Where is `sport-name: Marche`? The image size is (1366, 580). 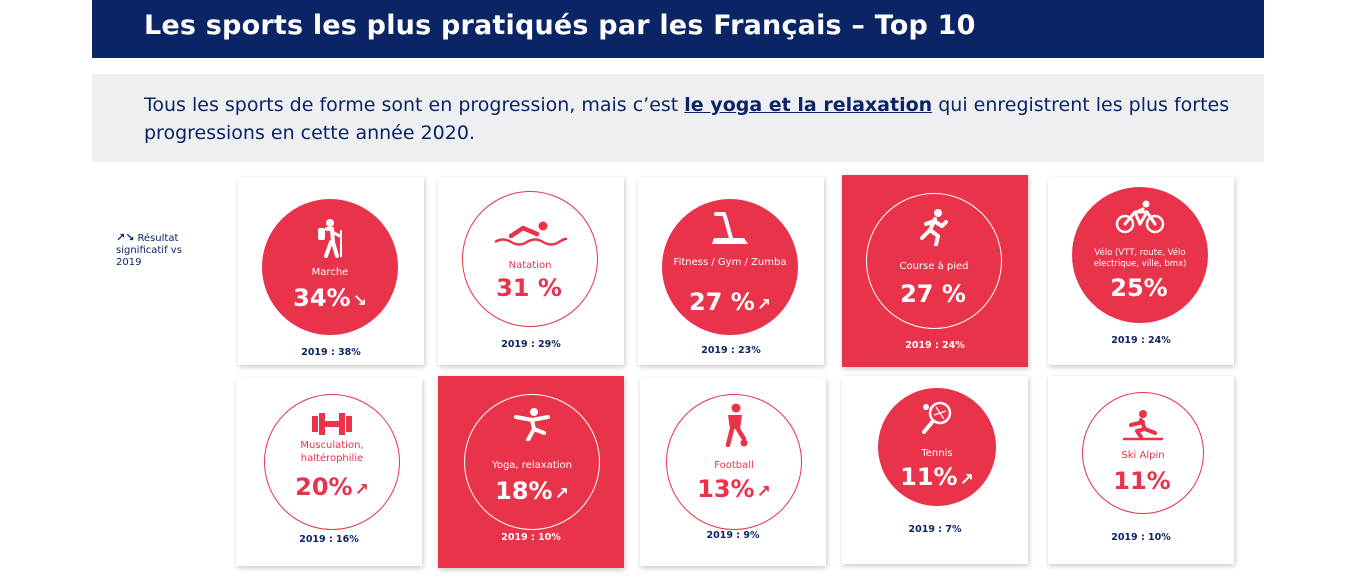 sport-name: Marche is located at coordinates (330, 272).